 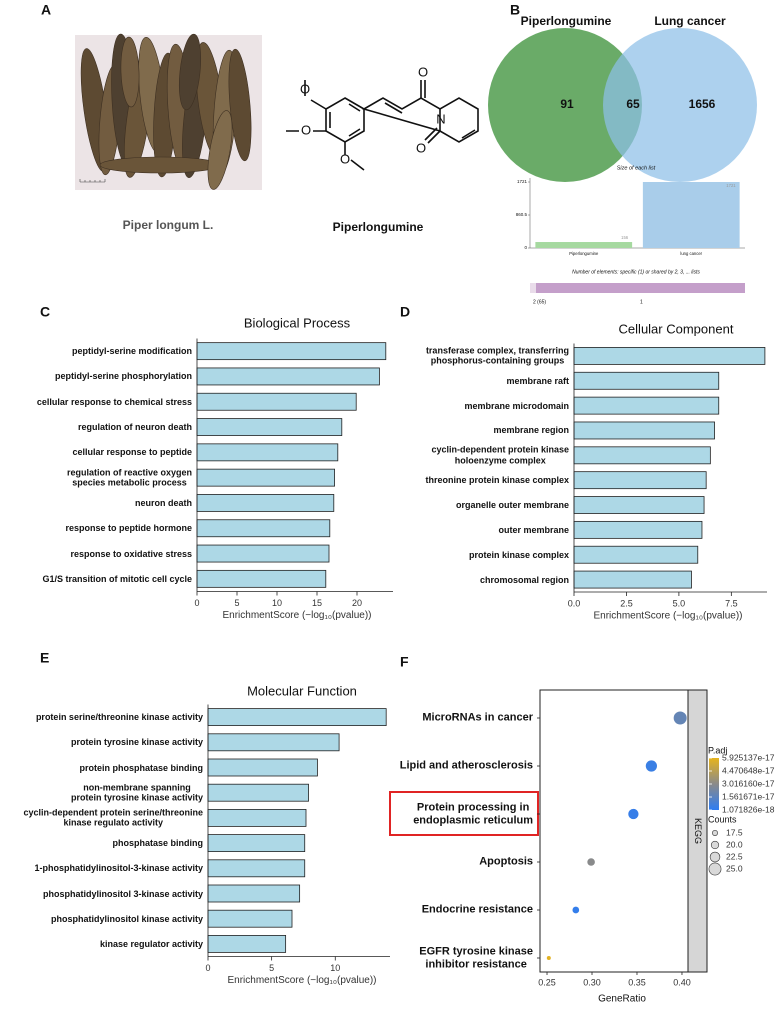 What do you see at coordinates (574, 603) in the screenshot?
I see `x-tick-label: 0.0` at bounding box center [574, 603].